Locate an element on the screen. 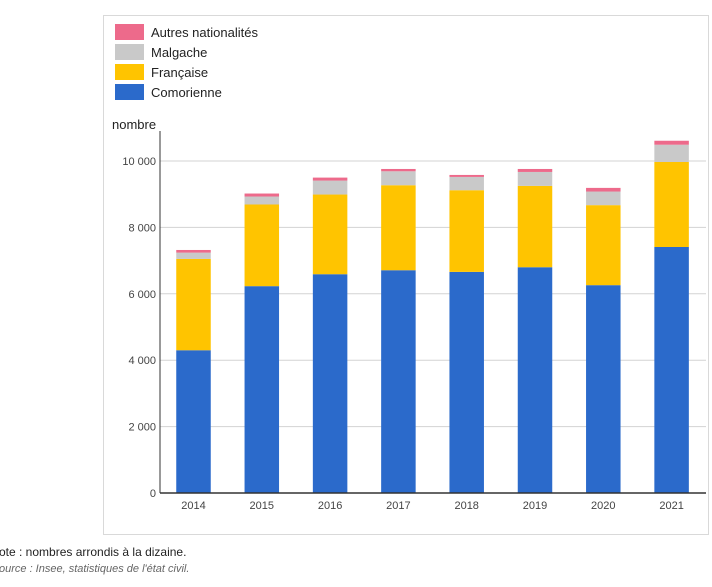 The height and width of the screenshot is (587, 712). bar-francaise-2017 is located at coordinates (398, 228).